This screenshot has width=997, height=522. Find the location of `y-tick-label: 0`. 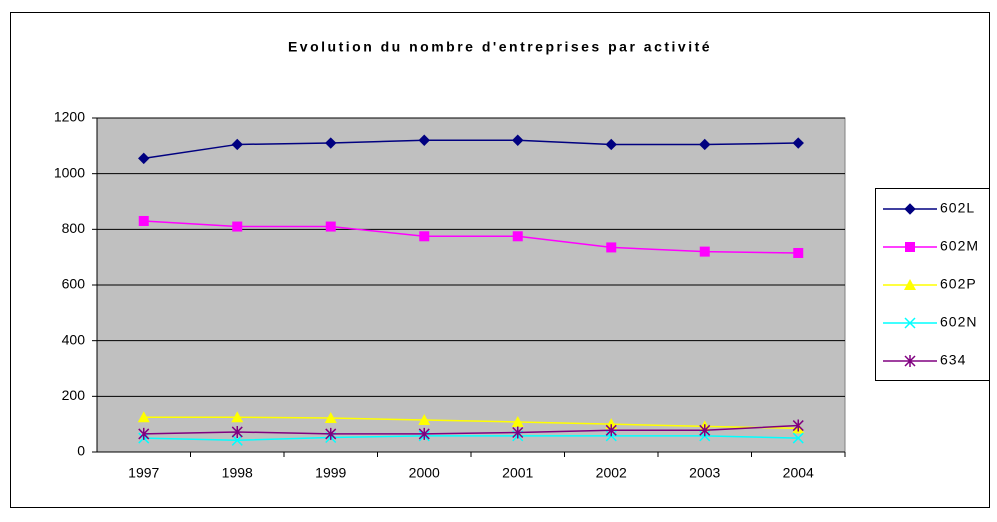

y-tick-label: 0 is located at coordinates (81, 451).